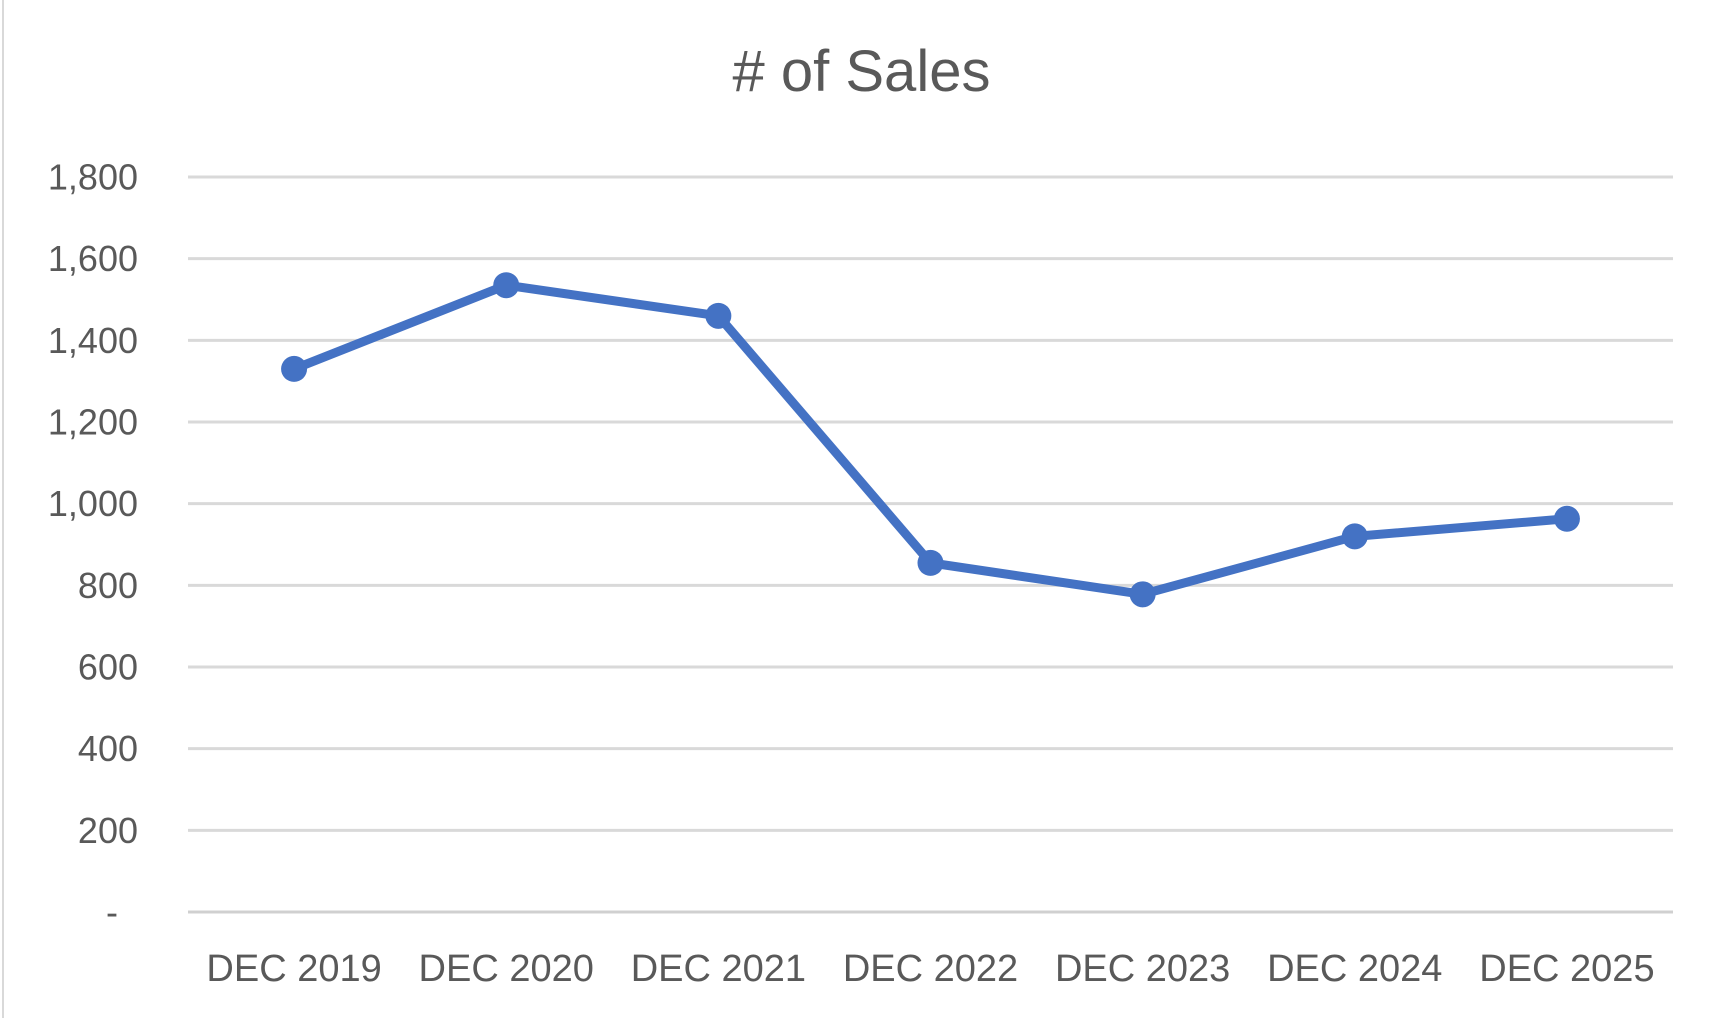  Describe the element at coordinates (108, 830) in the screenshot. I see `y-tick-label: 200` at that location.